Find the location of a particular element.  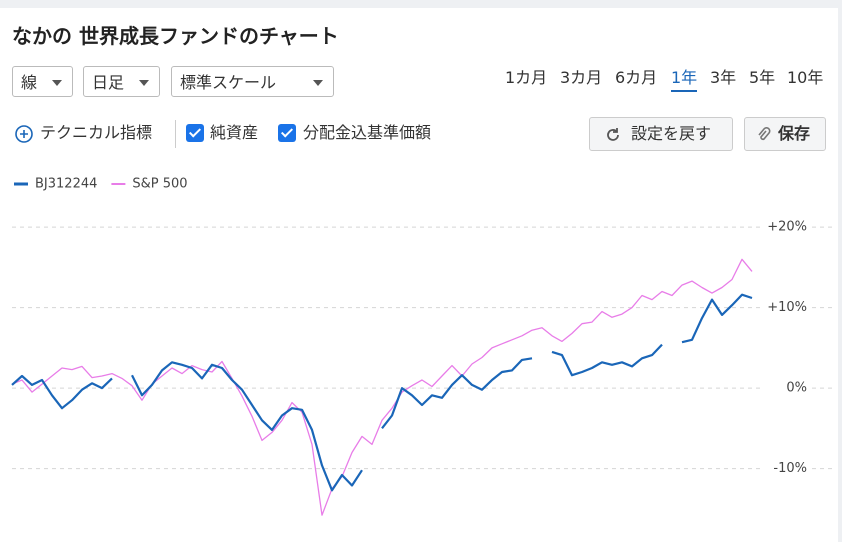

y-tick-label: +20% is located at coordinates (787, 227).